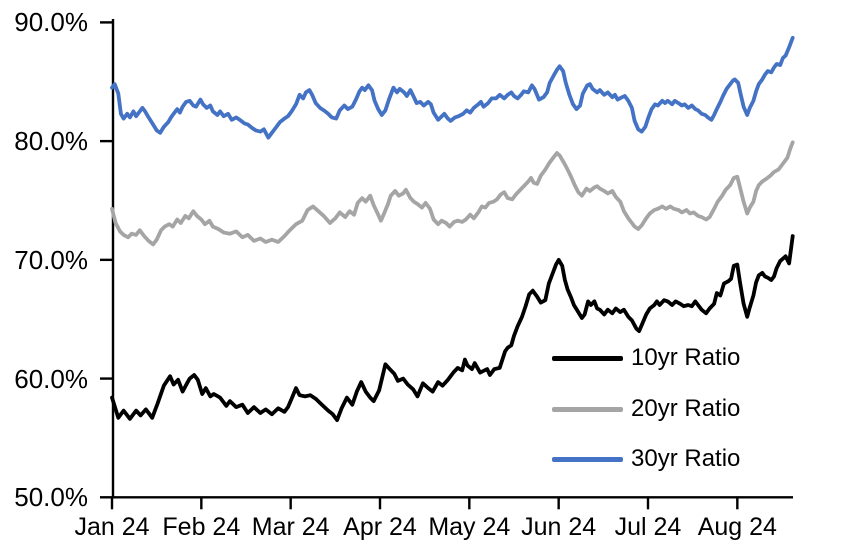 Image resolution: width=852 pixels, height=551 pixels. Describe the element at coordinates (51, 259) in the screenshot. I see `y-tick-label: 70.0%` at that location.